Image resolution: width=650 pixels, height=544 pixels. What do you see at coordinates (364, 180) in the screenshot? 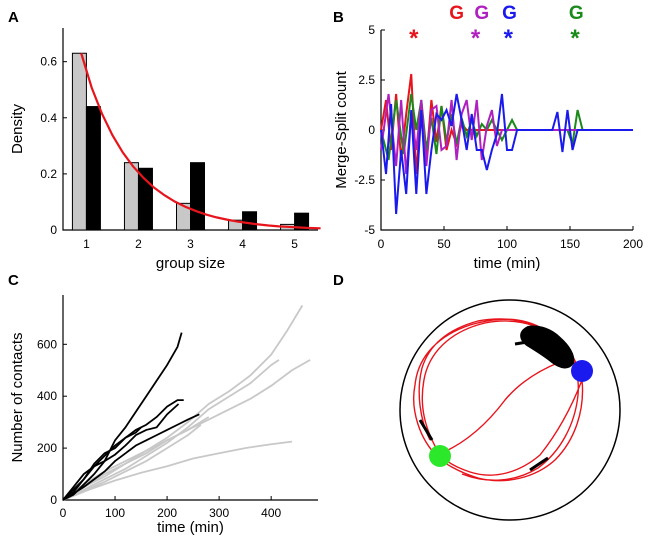
I see `panel-b-ytick-label: -2.5` at bounding box center [364, 180].